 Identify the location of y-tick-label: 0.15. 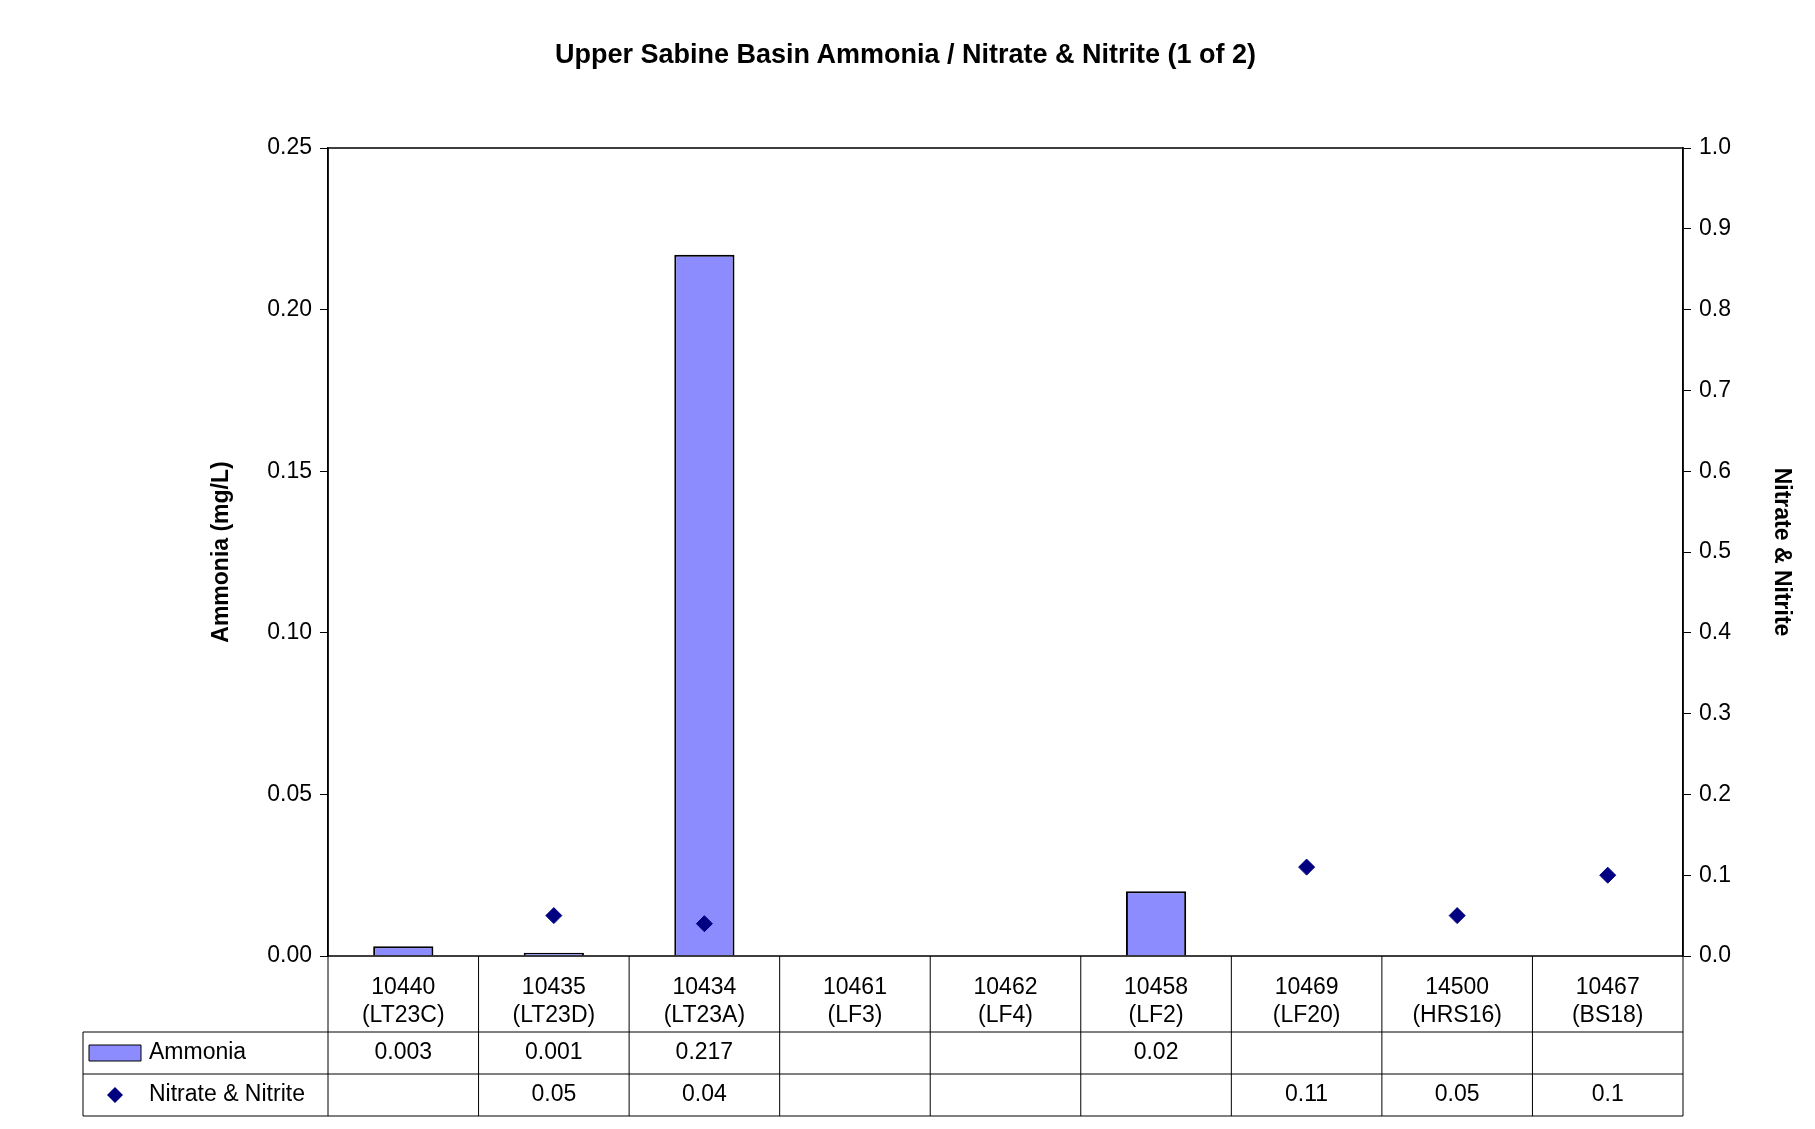
(289, 469).